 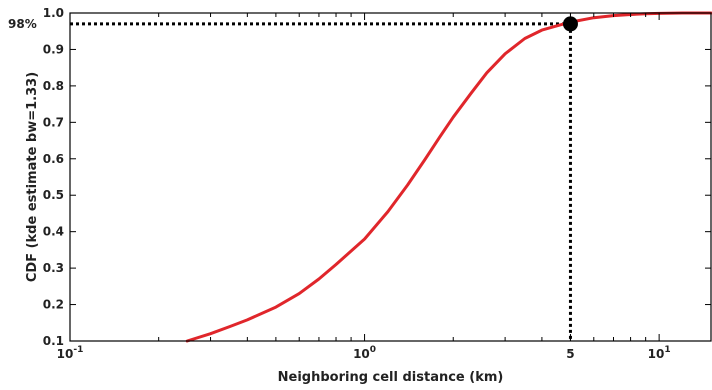 I want to click on x-tick-base: 5, so click(x=570, y=354).